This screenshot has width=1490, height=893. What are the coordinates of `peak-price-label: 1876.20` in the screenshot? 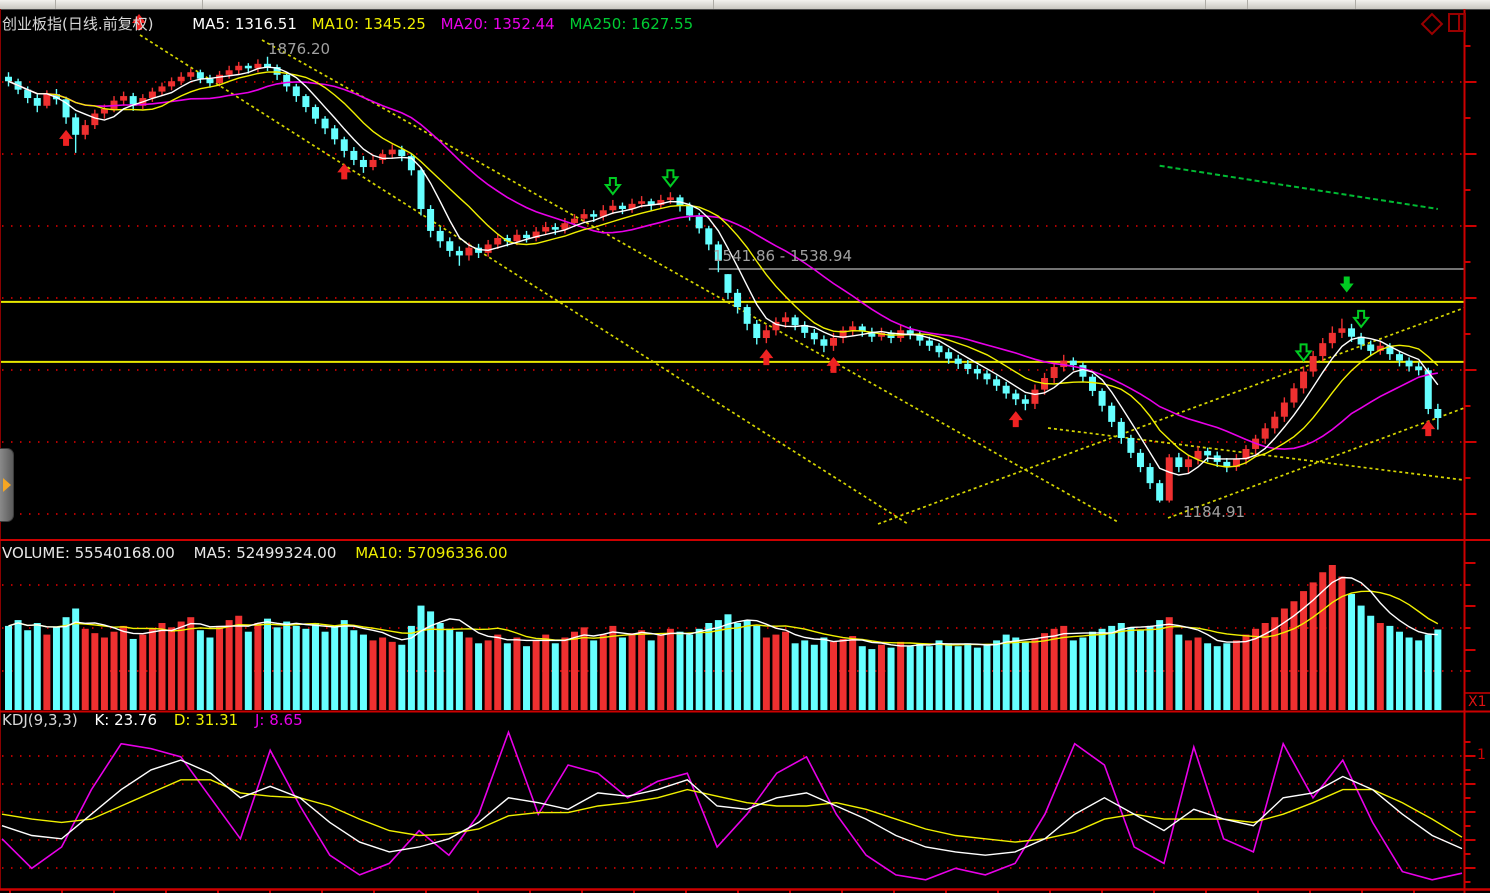 It's located at (299, 49).